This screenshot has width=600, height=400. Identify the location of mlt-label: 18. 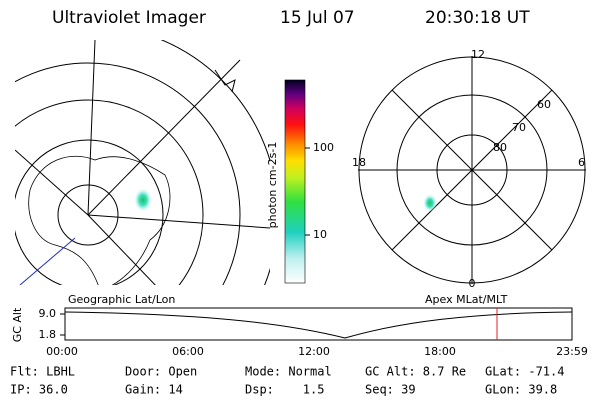
(359, 162).